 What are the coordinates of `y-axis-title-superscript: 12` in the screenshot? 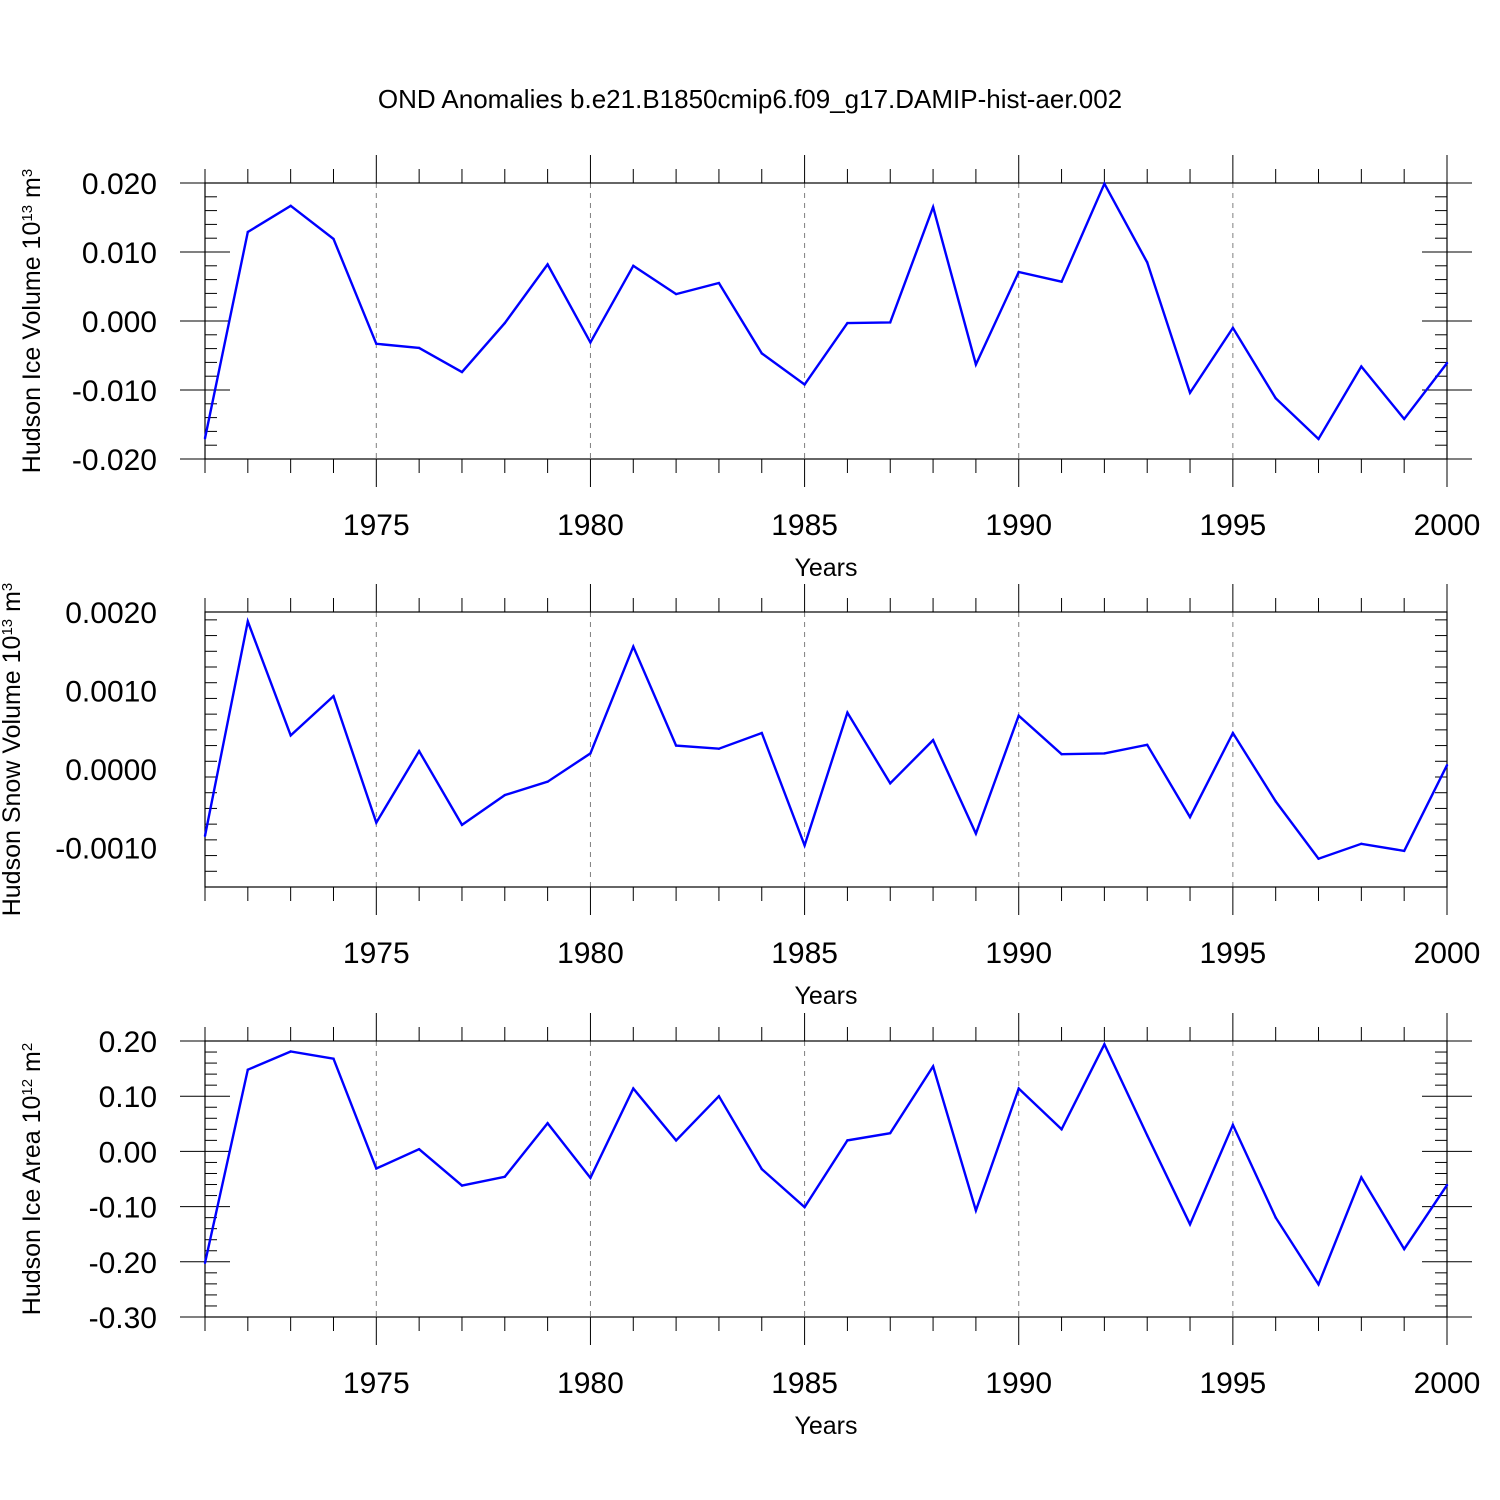 It's located at (27, 1087).